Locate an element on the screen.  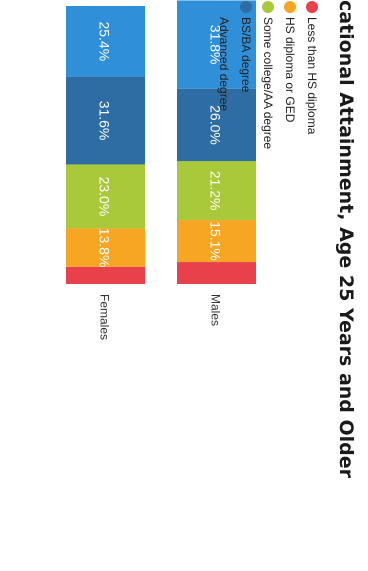
legend-label: HS diploma or GED is located at coordinates (290, 70).